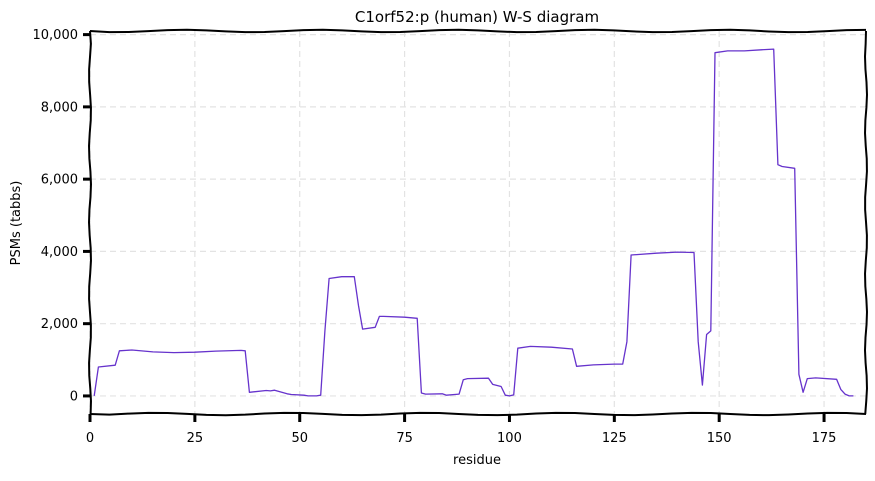 The width and height of the screenshot is (875, 481). Describe the element at coordinates (461, 430) in the screenshot. I see `x-axis-ticks: 0 25 50 75 100 125 150 175` at that location.